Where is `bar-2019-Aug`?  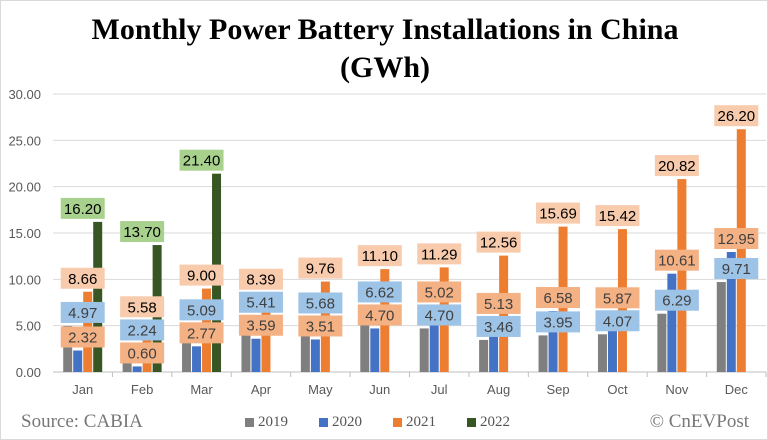 bar-2019-Aug is located at coordinates (484, 355).